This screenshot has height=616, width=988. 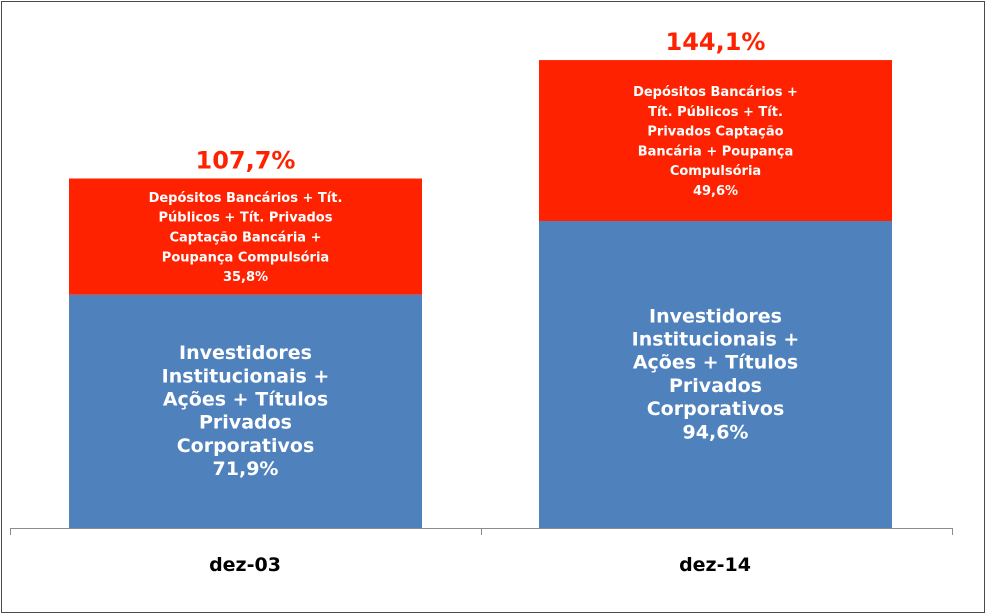 What do you see at coordinates (246, 161) in the screenshot?
I see `total-label-dez-03: 107,7%` at bounding box center [246, 161].